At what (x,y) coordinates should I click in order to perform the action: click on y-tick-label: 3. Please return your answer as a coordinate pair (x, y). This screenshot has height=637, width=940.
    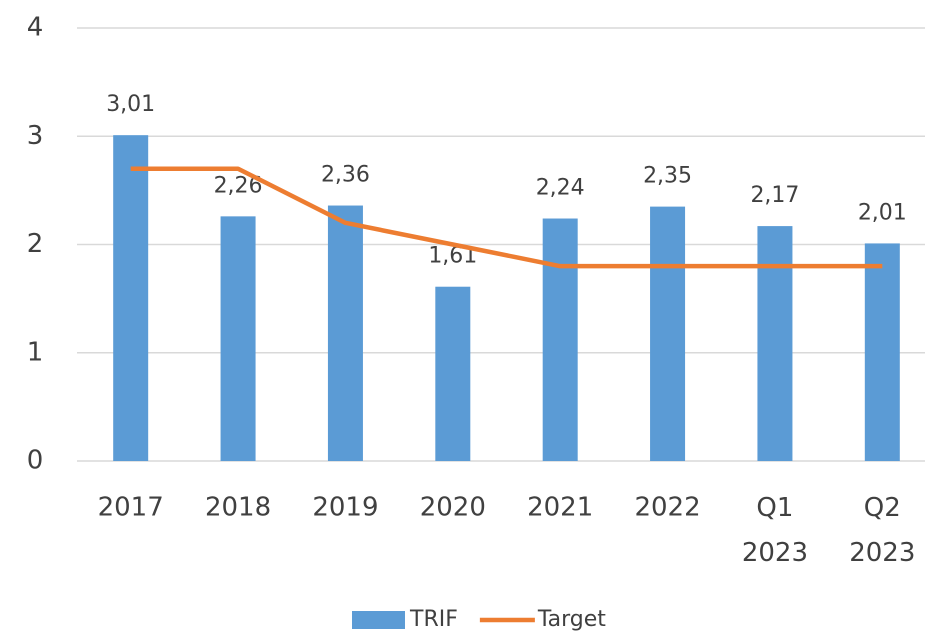
    Looking at the image, I should click on (35, 136).